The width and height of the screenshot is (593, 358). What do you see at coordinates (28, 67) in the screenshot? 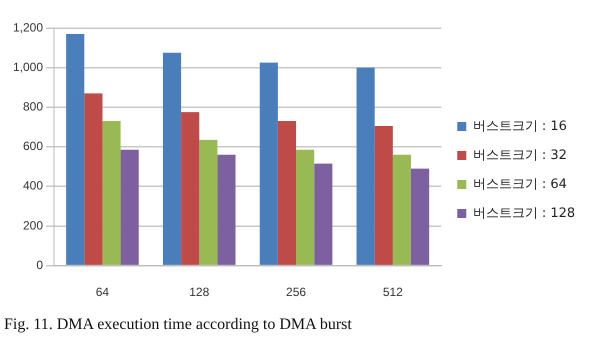
I see `y-tick-label: 1,000` at bounding box center [28, 67].